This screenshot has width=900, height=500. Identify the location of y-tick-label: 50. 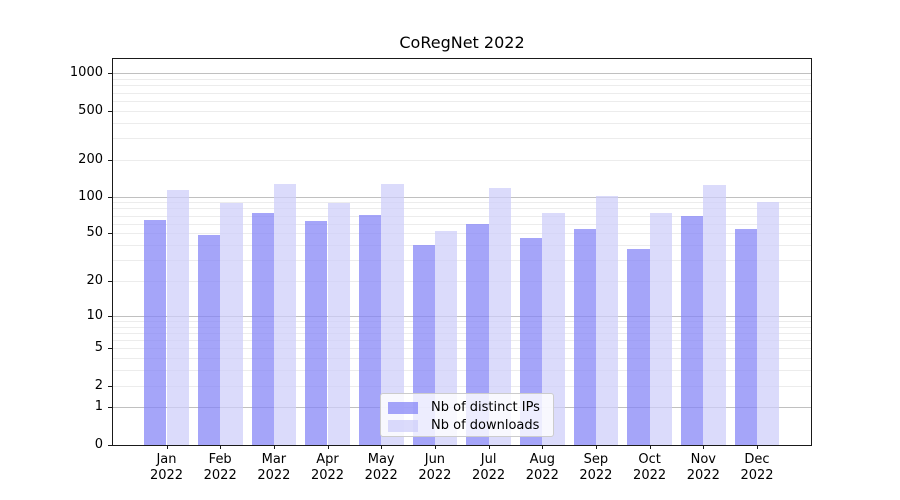
(94, 233).